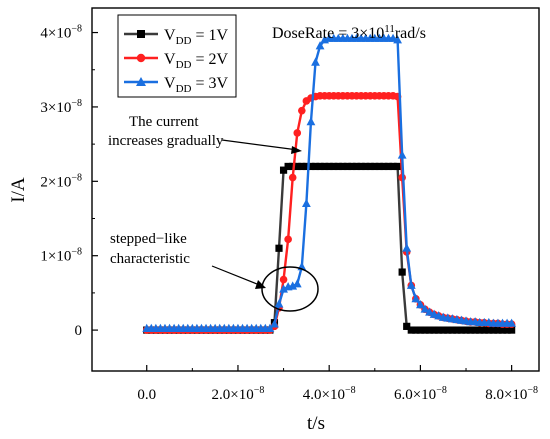 The width and height of the screenshot is (550, 439). Describe the element at coordinates (146, 395) in the screenshot. I see `x-tick-label: 0.0` at that location.